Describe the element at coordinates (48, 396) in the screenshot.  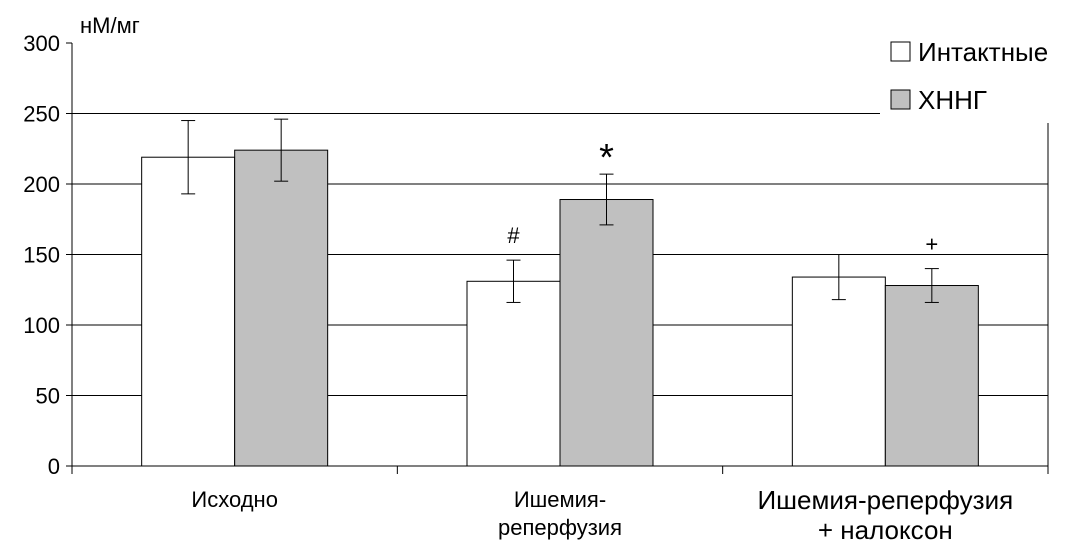
I see `y-tick-label: 50` at that location.